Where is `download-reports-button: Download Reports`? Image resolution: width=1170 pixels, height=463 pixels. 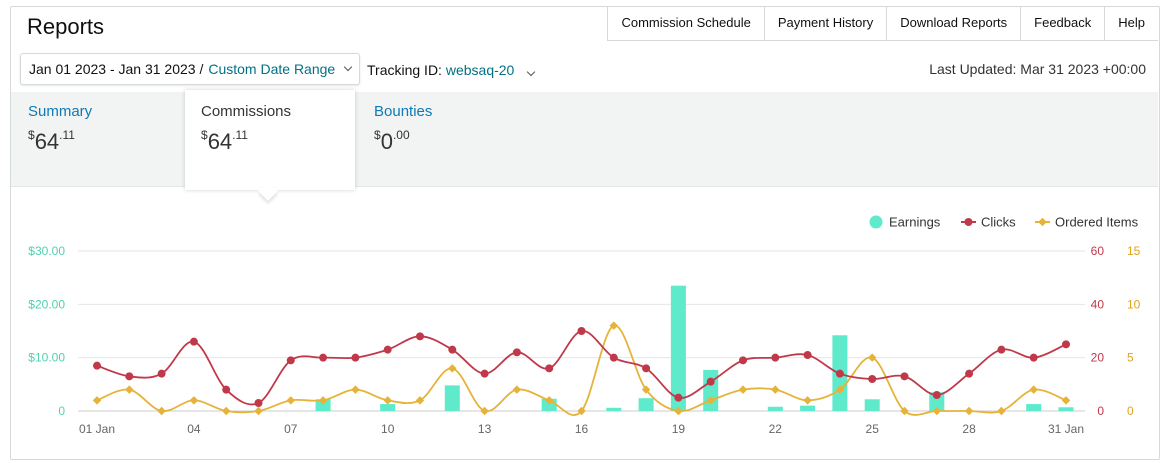
download-reports-button: Download Reports is located at coordinates (954, 23).